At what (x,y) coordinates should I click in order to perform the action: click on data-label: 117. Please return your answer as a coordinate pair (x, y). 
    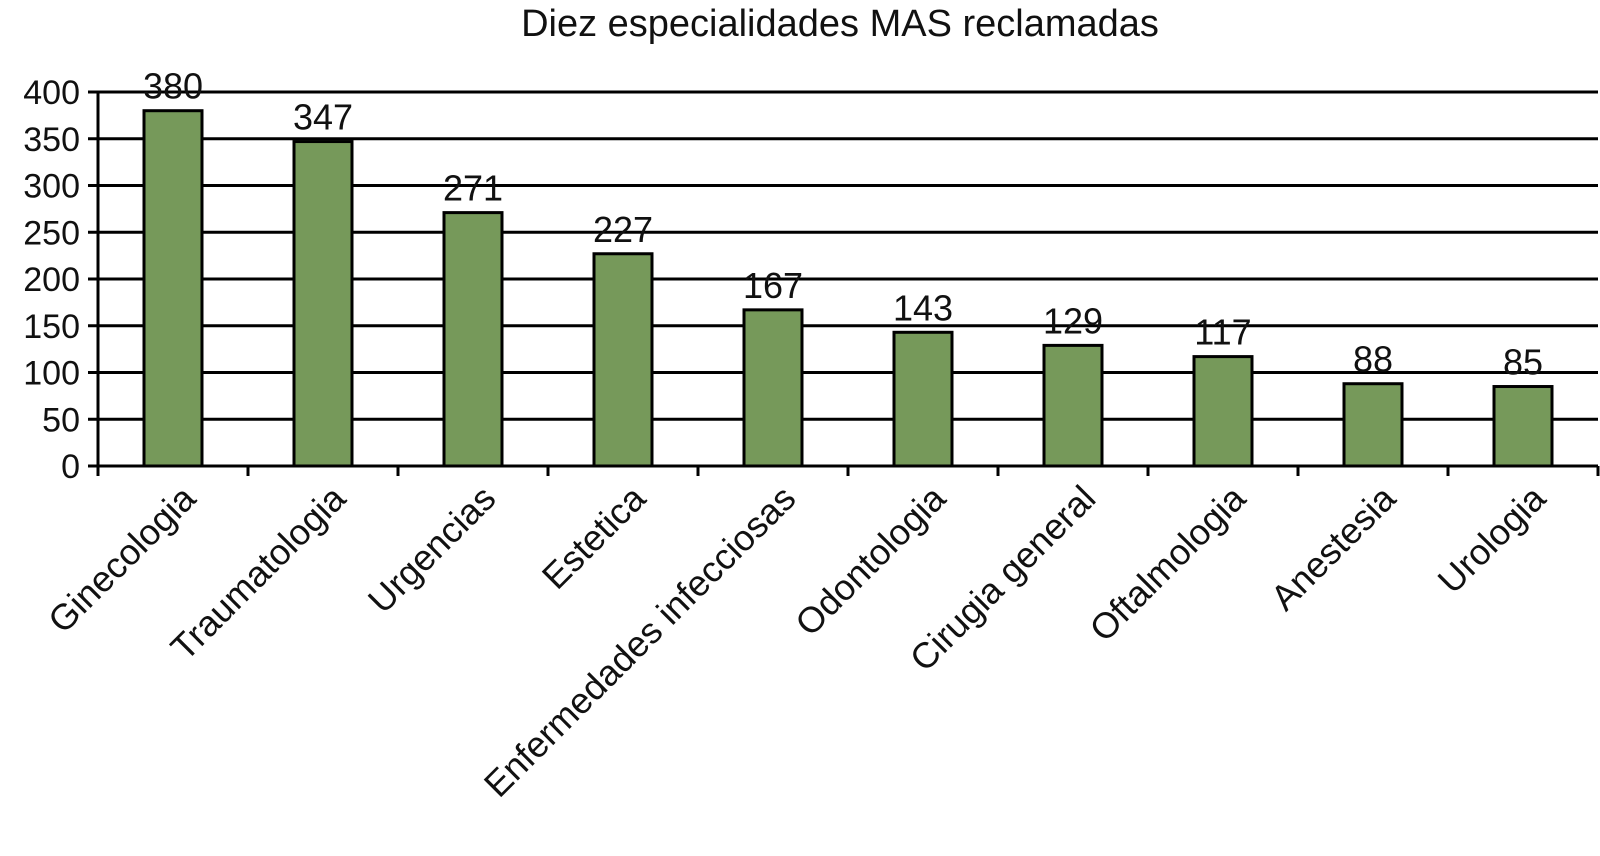
    Looking at the image, I should click on (1222, 332).